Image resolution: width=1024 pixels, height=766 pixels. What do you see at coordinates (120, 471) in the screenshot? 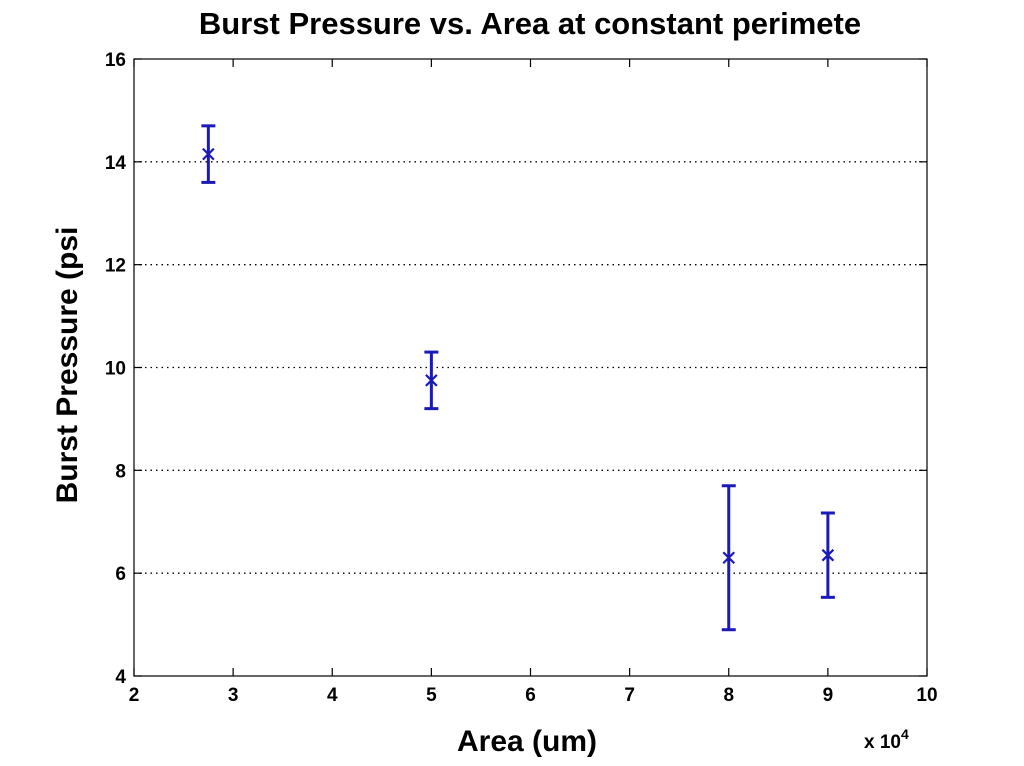
I see `y-tick-label: 8` at bounding box center [120, 471].